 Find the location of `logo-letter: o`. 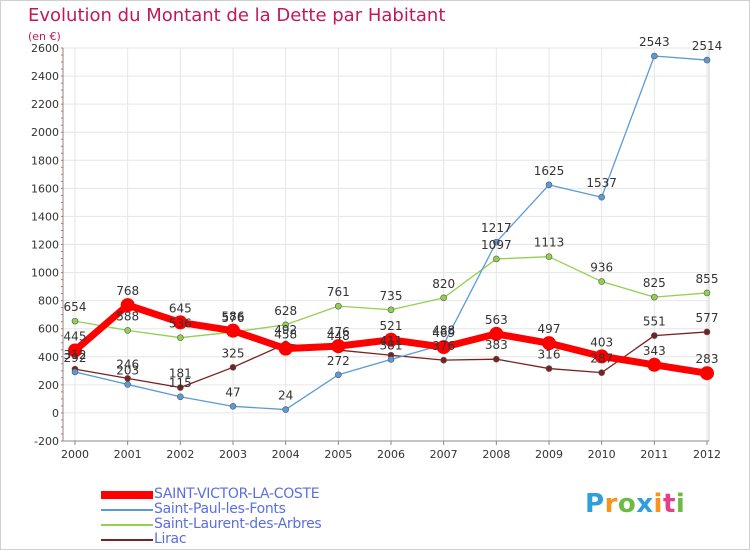

logo-letter: o is located at coordinates (627, 504).